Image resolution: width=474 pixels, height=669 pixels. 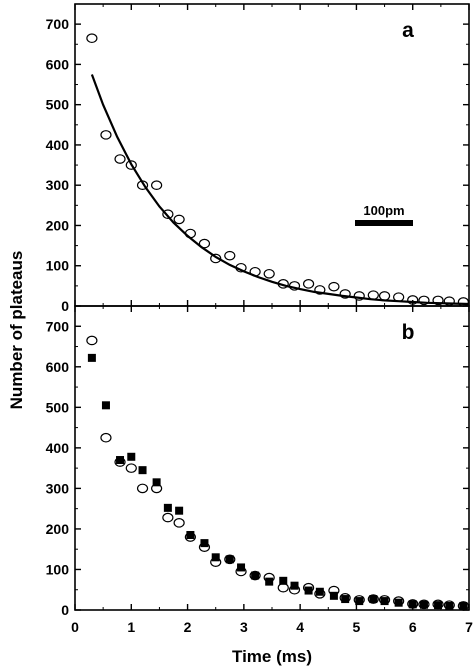 What do you see at coordinates (300, 627) in the screenshot?
I see `x-tick-label: 4` at bounding box center [300, 627].